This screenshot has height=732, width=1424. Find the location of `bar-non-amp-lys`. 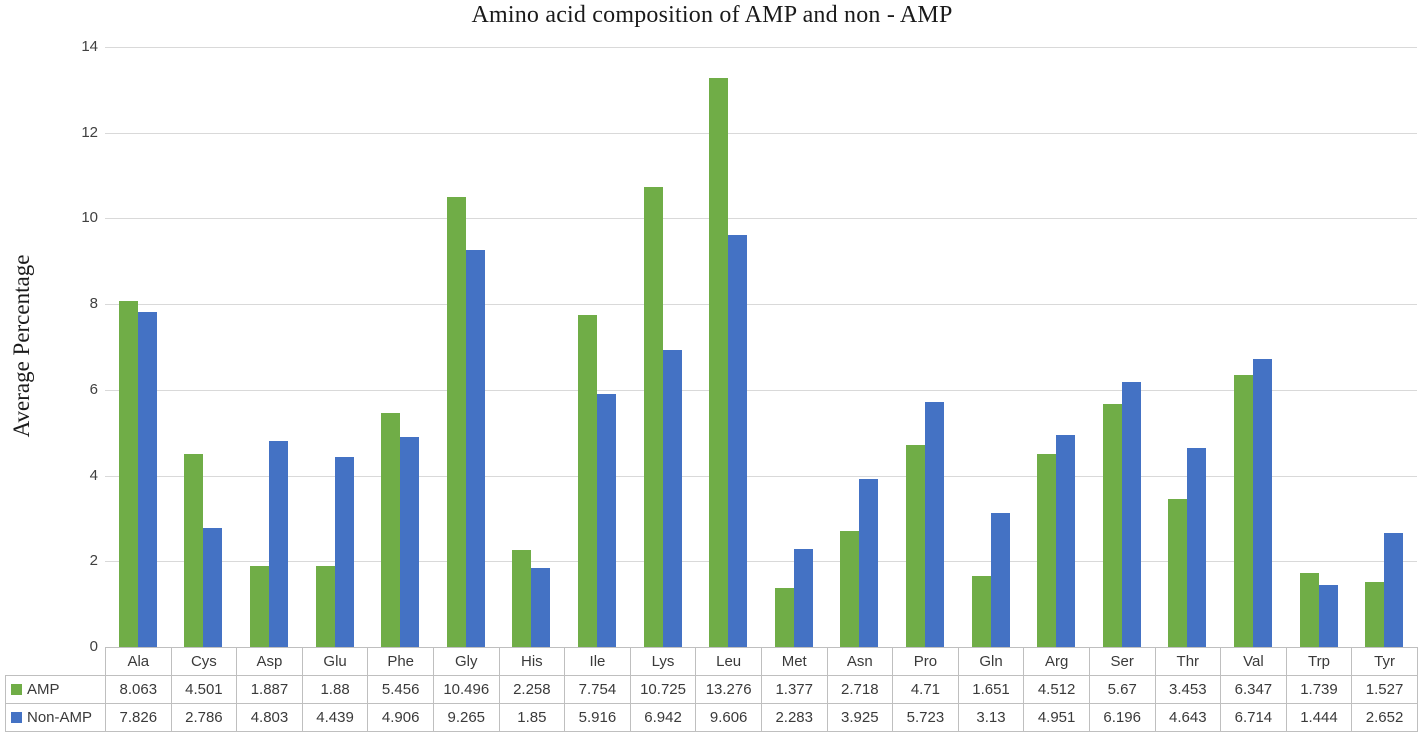

bar-non-amp-lys is located at coordinates (672, 498).